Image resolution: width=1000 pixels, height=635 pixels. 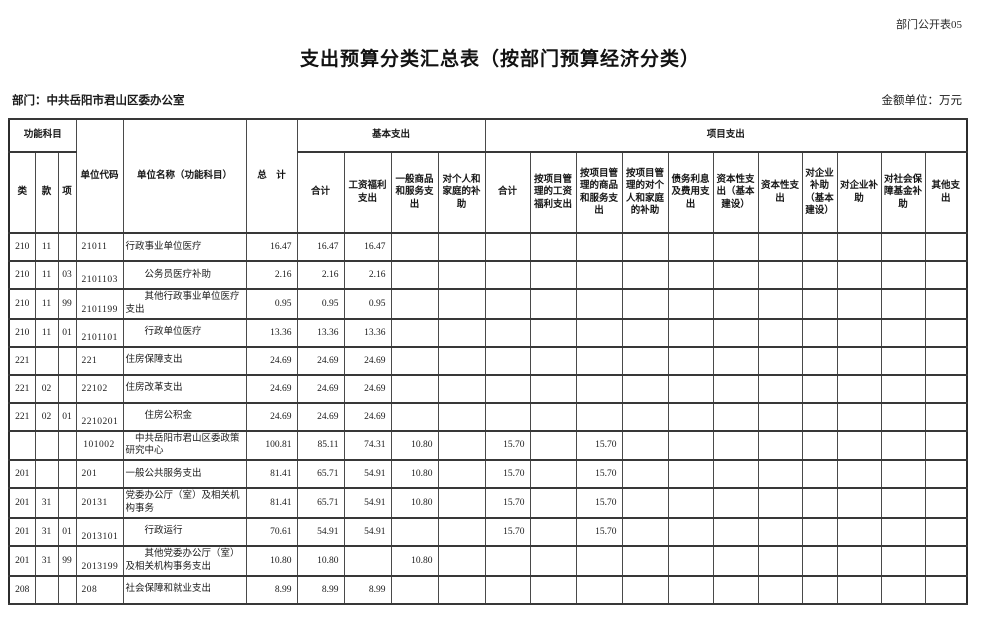 I want to click on department-label: 部门：中共岳阳市君山区委办公室, so click(x=98, y=101).